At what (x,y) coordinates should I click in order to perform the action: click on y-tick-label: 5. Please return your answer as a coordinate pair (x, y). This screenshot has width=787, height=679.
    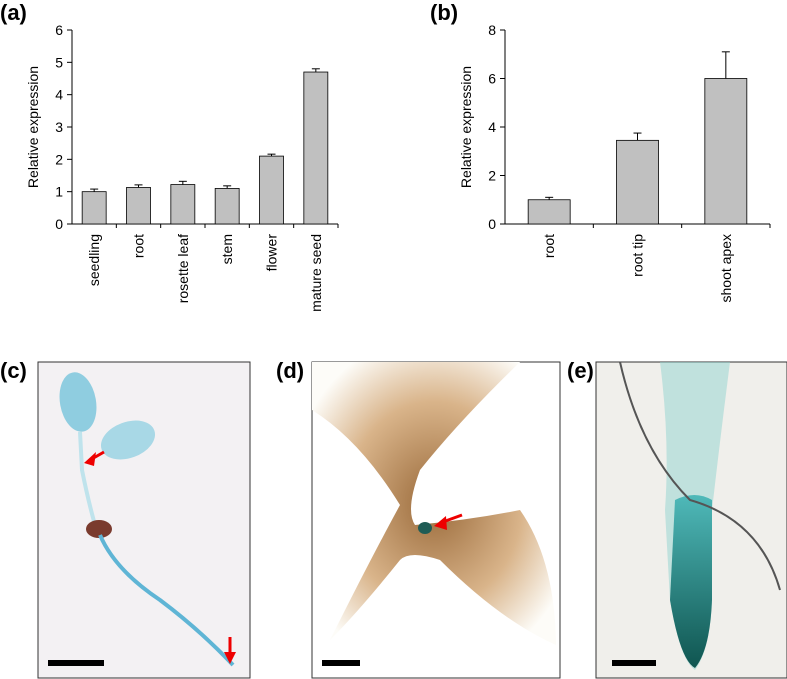
    Looking at the image, I should click on (59, 62).